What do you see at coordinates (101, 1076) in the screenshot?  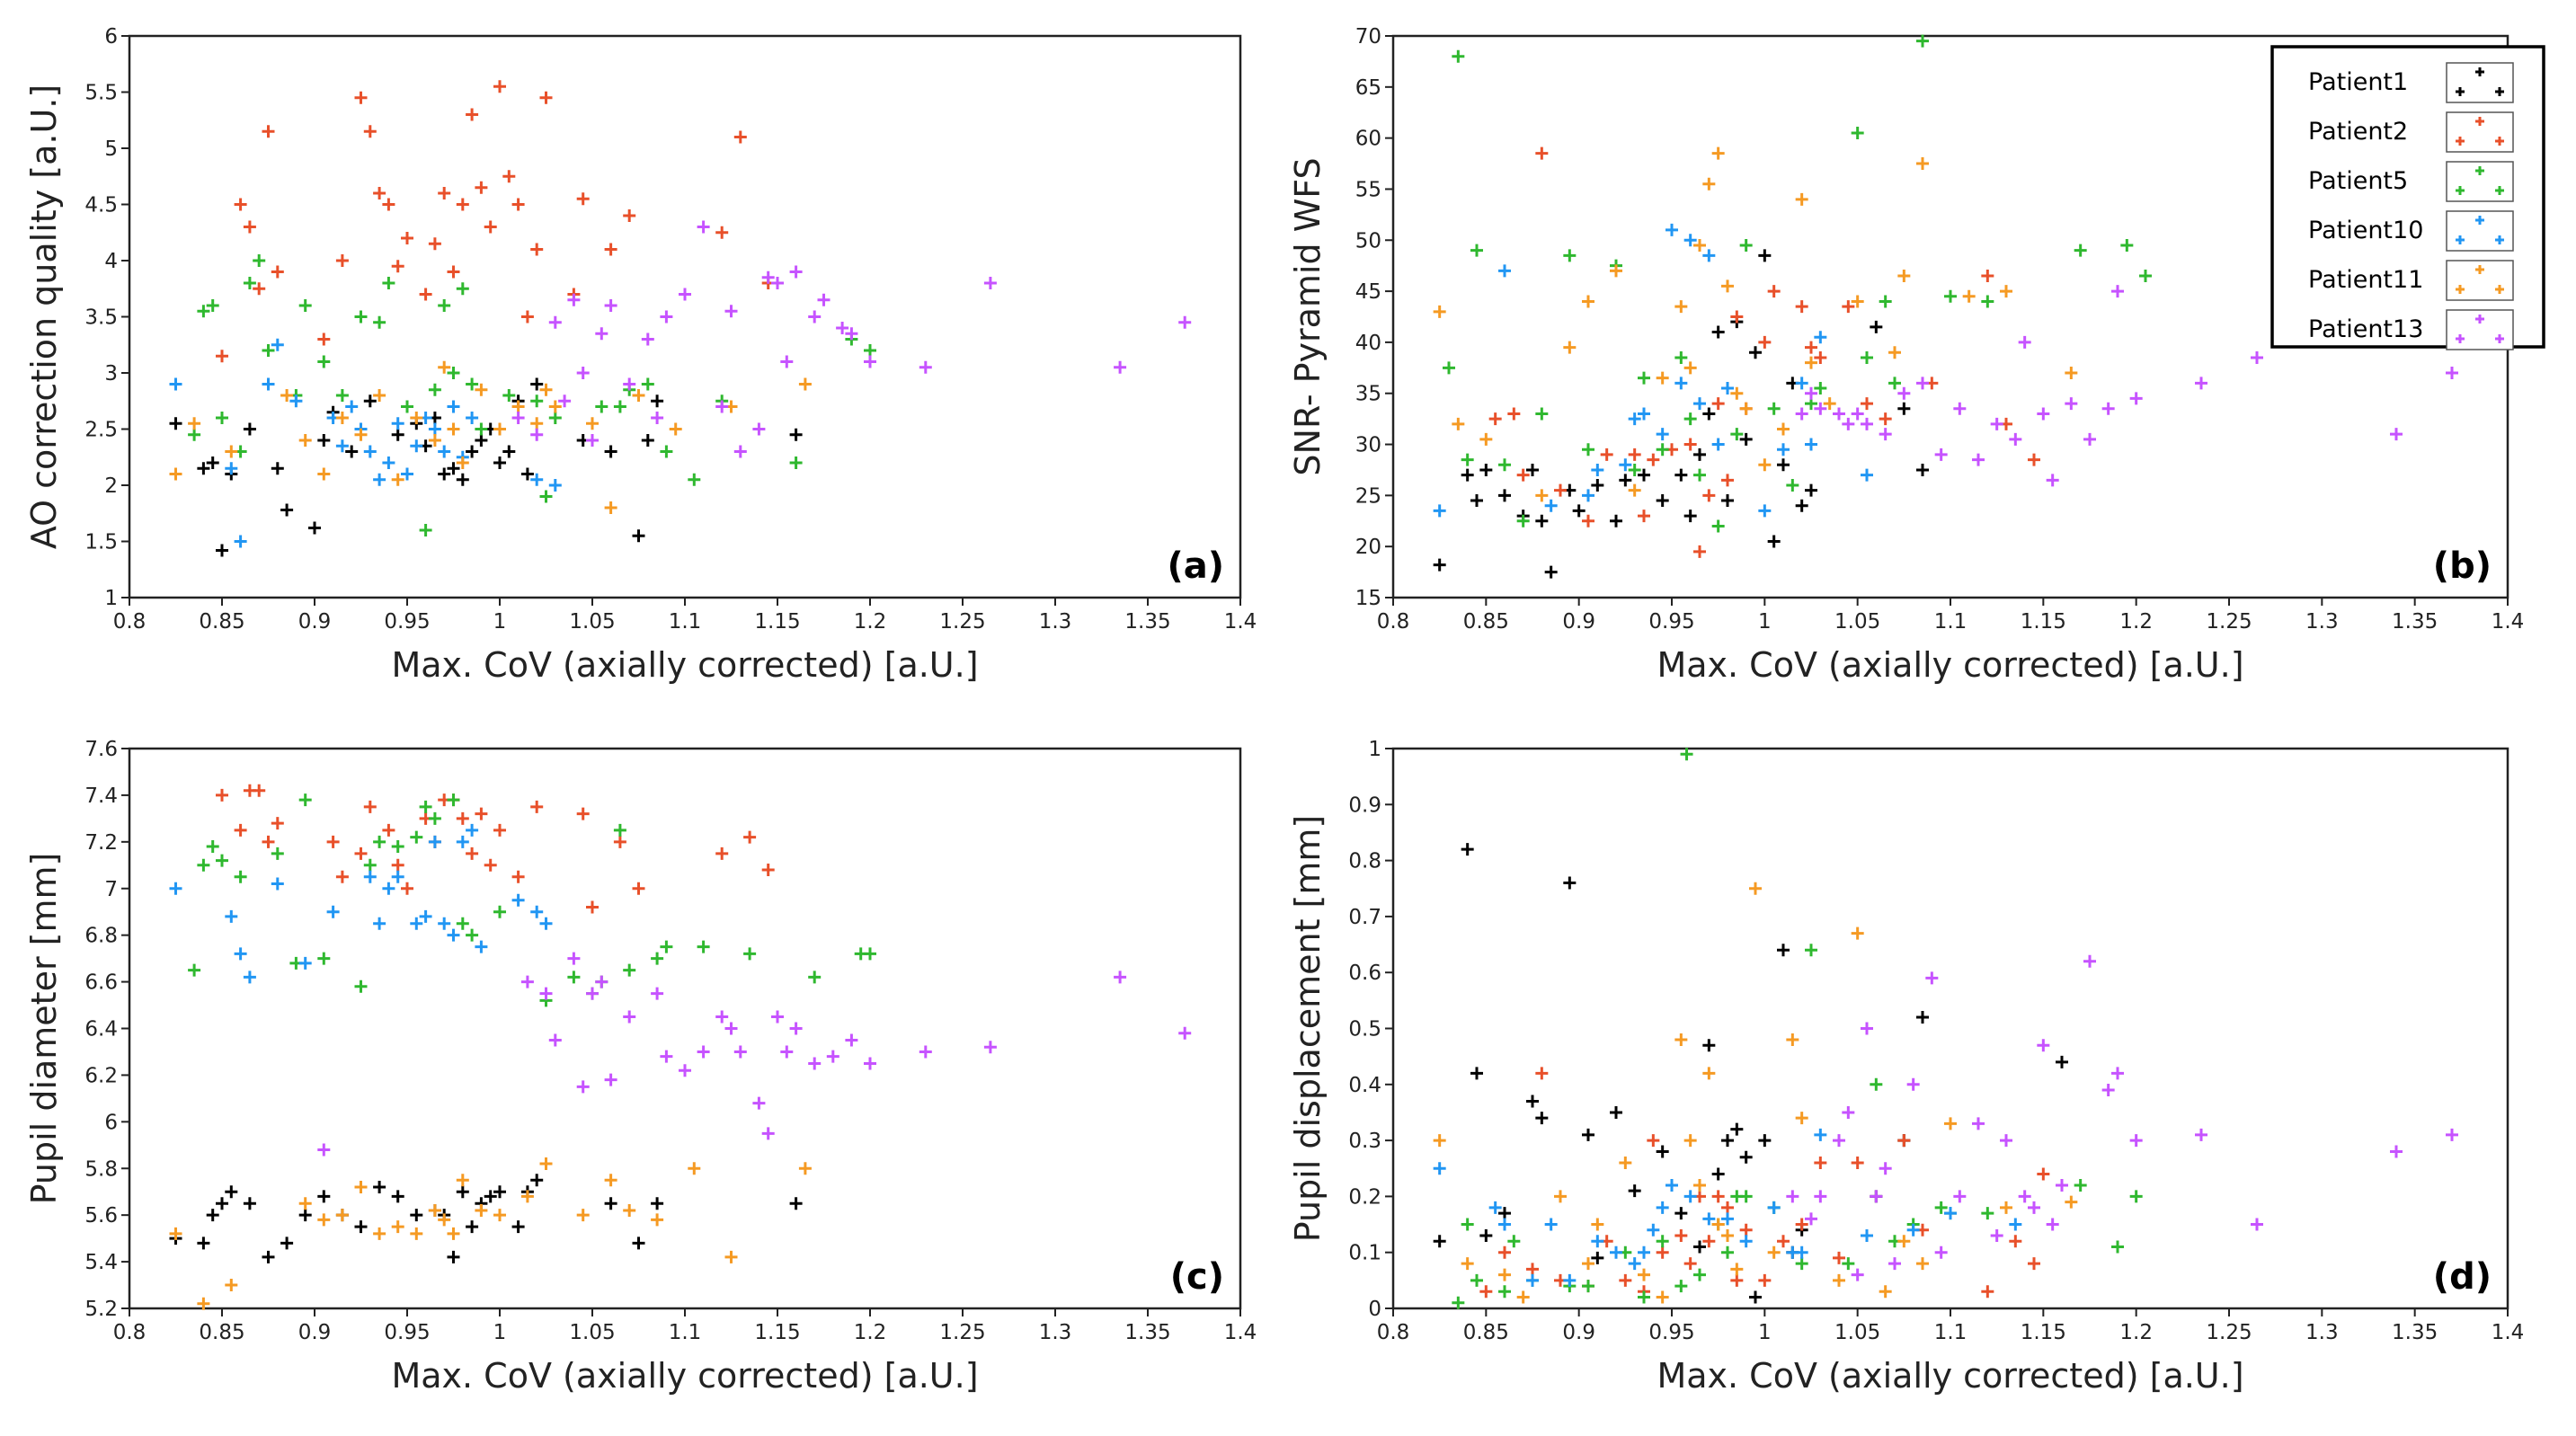 I see `y-tick-label: 6.2` at bounding box center [101, 1076].